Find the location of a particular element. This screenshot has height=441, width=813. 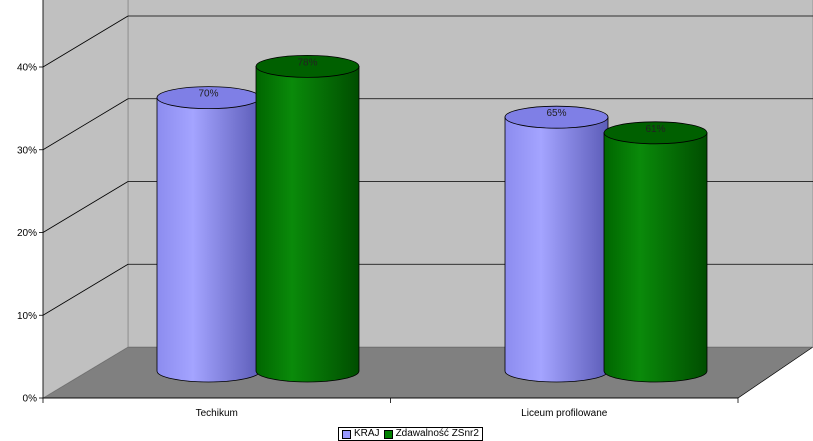

legend-item-kraj: KRAJ is located at coordinates (361, 434).